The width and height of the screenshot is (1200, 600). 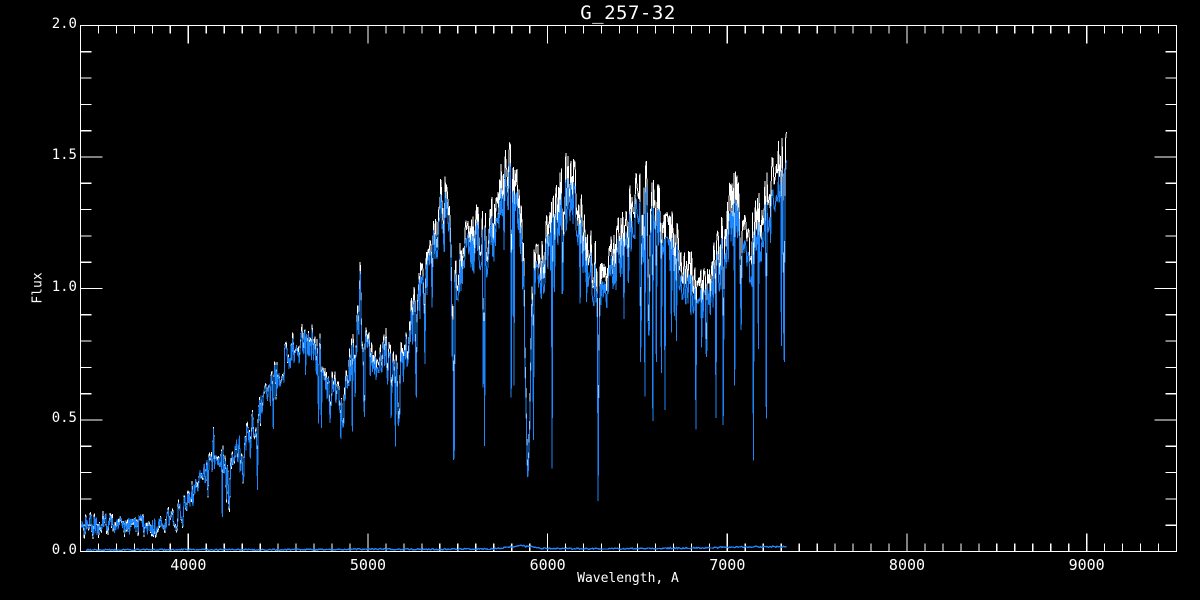 What do you see at coordinates (64, 286) in the screenshot?
I see `y-tick-label: 1.0` at bounding box center [64, 286].